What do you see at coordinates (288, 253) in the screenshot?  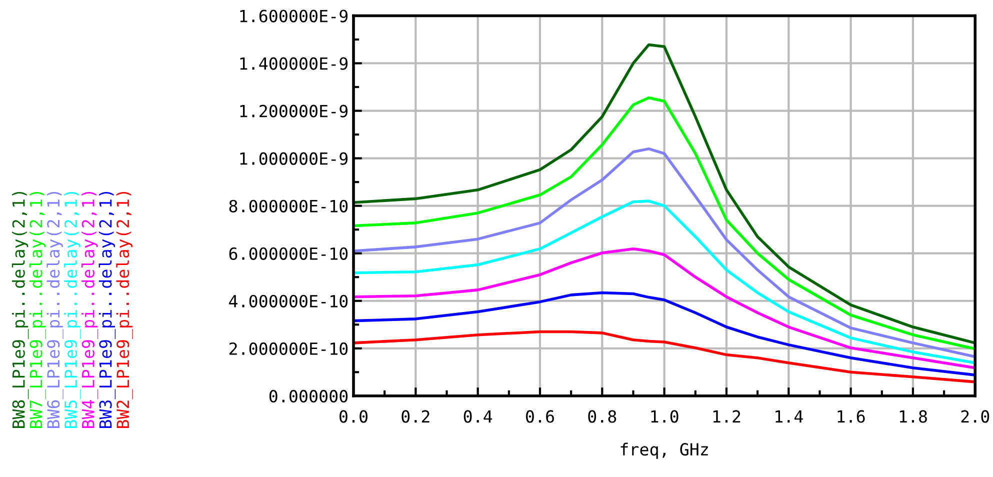 I see `y-tick-label: 6.000000E-10` at bounding box center [288, 253].